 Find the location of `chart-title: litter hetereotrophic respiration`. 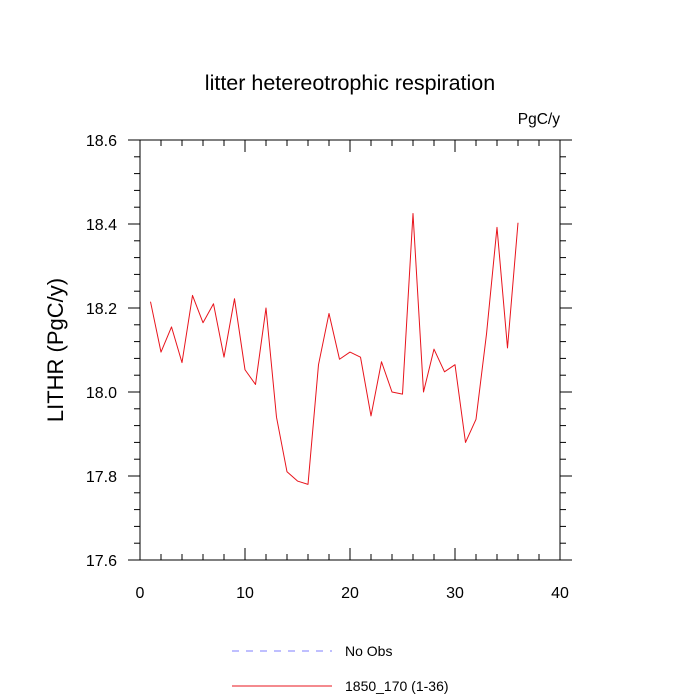

chart-title: litter hetereotrophic respiration is located at coordinates (350, 83).